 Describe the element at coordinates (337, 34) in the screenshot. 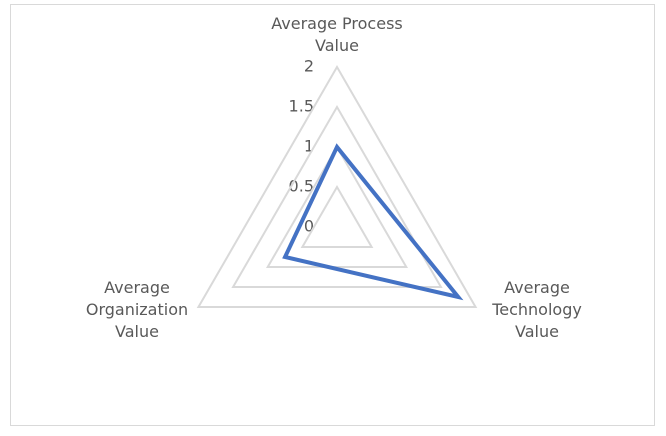

I see `axis-label: Average Process Value` at that location.